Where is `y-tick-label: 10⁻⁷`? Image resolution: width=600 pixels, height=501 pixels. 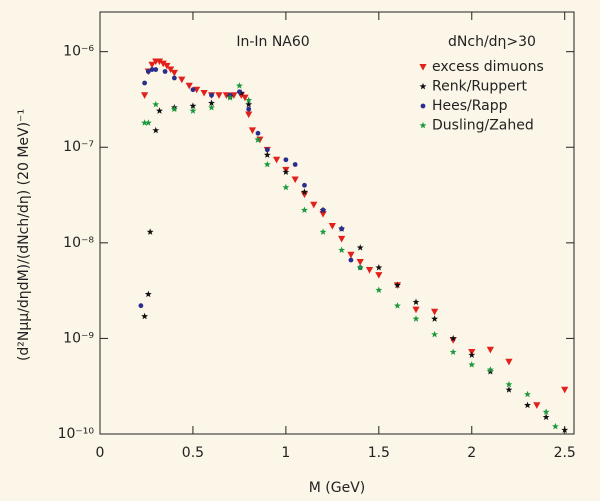
y-tick-label: 10⁻⁷ is located at coordinates (78, 147).